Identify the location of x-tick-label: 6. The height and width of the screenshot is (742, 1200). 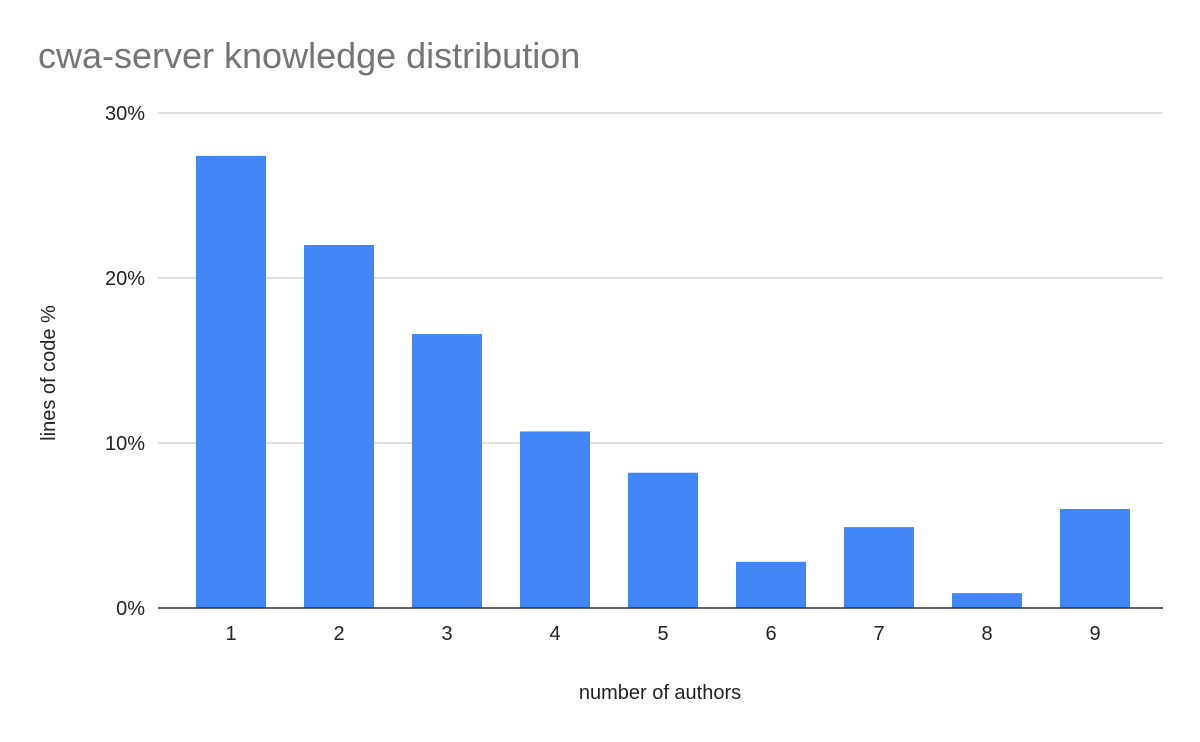
(770, 634).